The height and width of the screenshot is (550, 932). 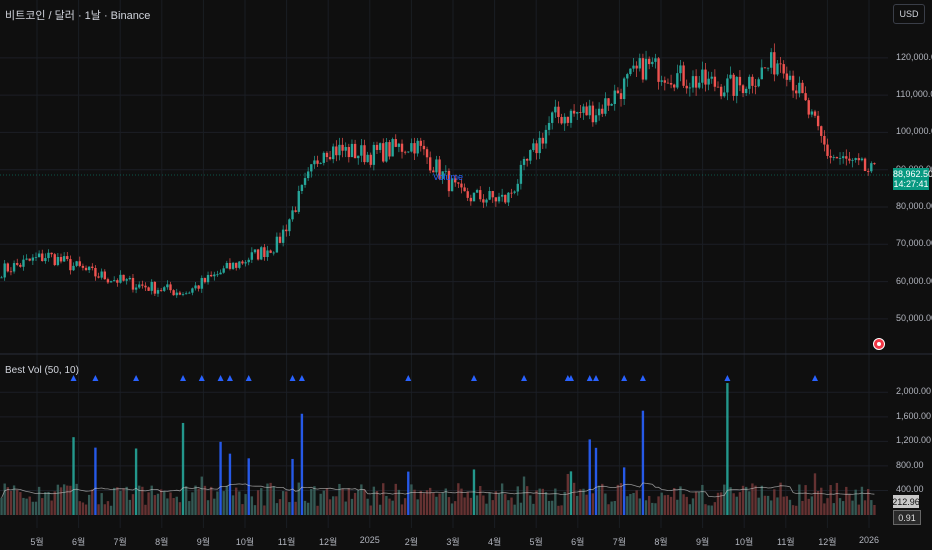 What do you see at coordinates (42, 370) in the screenshot?
I see `indicator-label: Best Vol (50, 10)` at bounding box center [42, 370].